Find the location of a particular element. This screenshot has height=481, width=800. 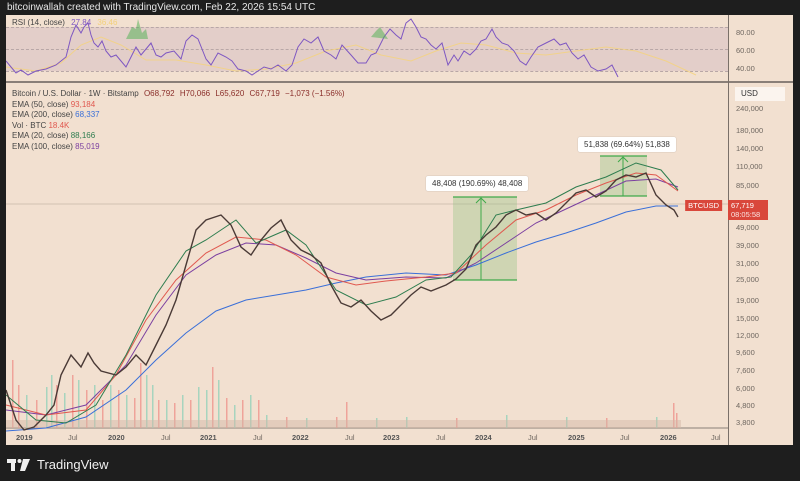

last-price-badge: 67,719 08:05:58 is located at coordinates (748, 210).